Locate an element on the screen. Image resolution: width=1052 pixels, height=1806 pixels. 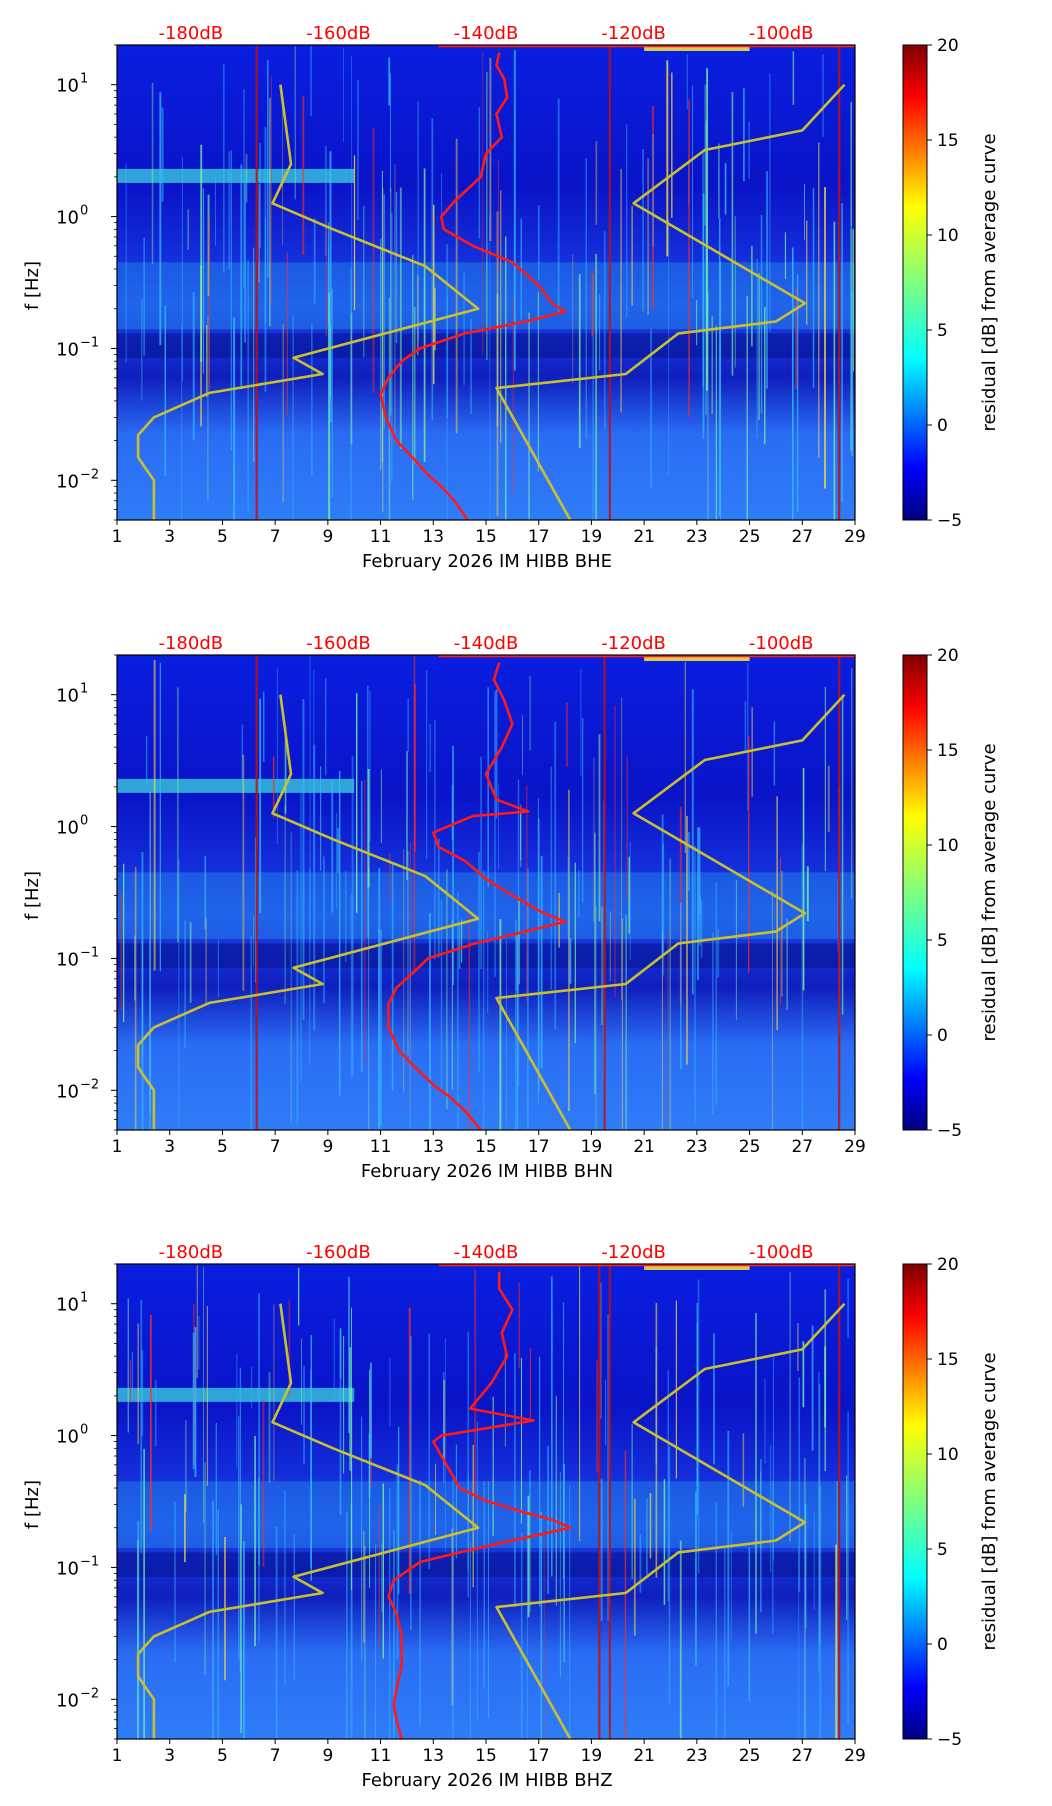
x-tick-label: 15 is located at coordinates (486, 1756).